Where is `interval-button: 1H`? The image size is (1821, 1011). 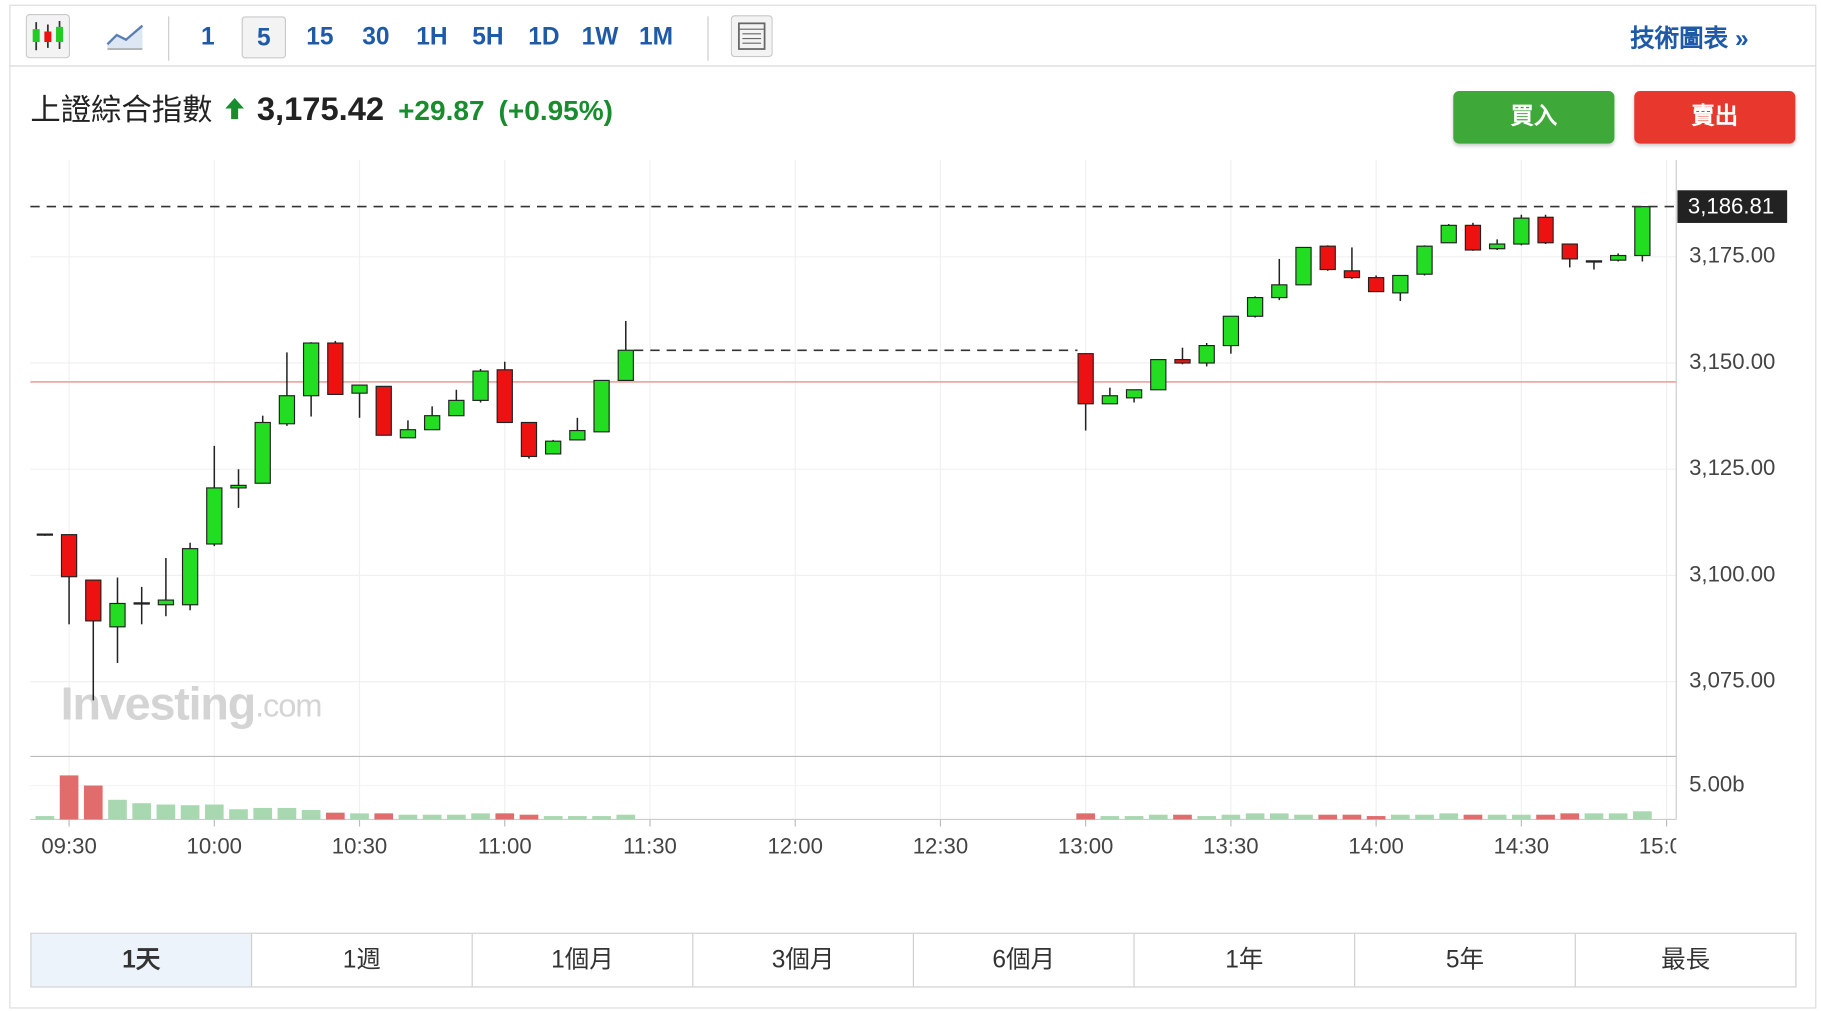 interval-button: 1H is located at coordinates (432, 37).